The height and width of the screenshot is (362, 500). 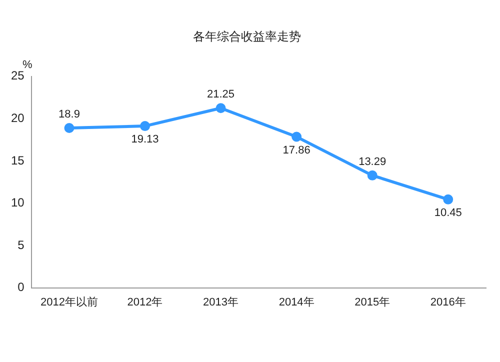 What do you see at coordinates (221, 94) in the screenshot?
I see `data-label: 21.25` at bounding box center [221, 94].